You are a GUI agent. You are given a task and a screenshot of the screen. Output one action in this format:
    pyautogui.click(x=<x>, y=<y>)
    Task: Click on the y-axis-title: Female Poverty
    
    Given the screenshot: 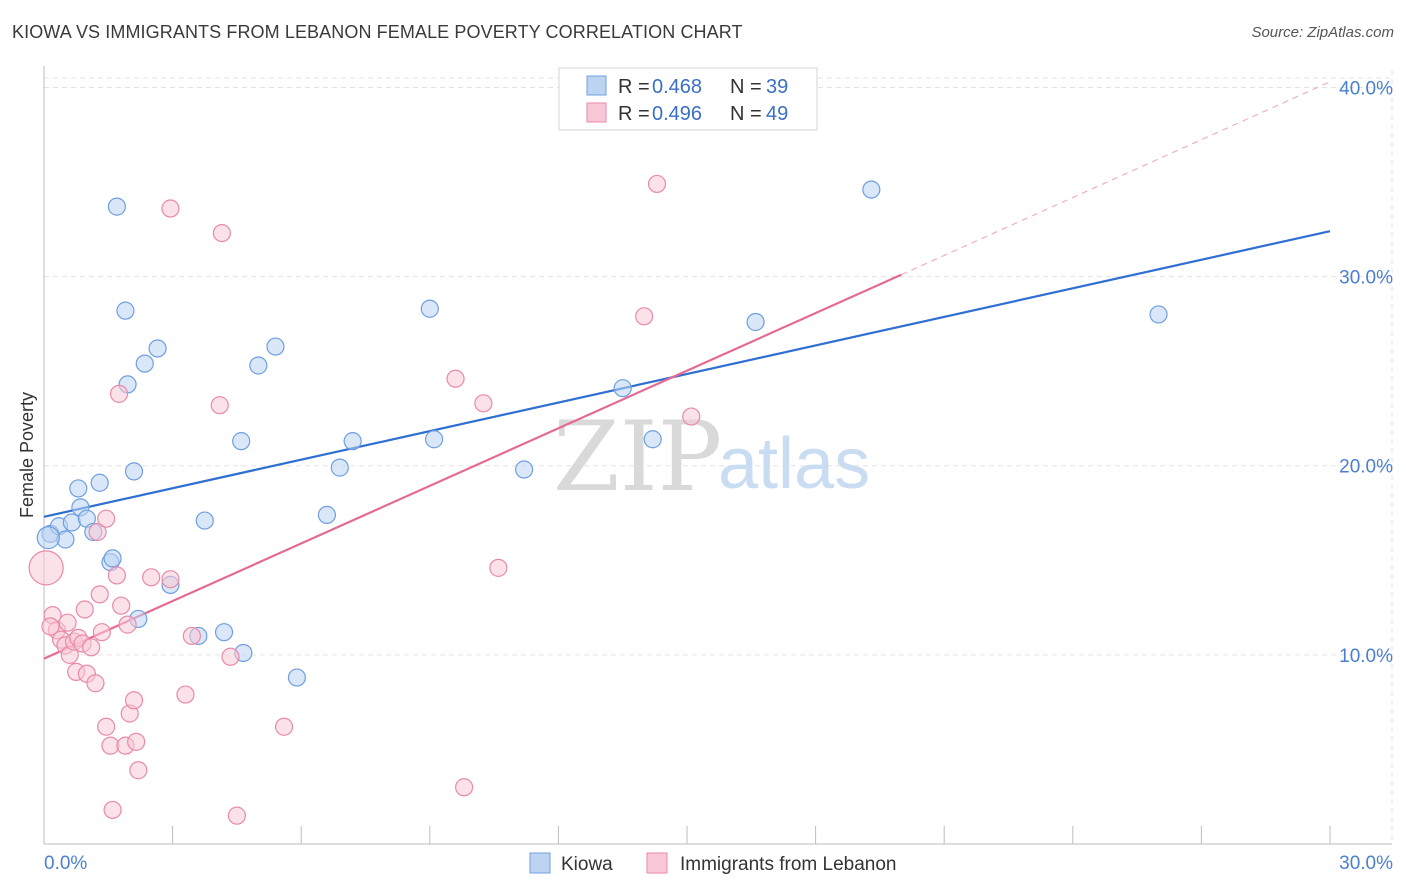 What is the action you would take?
    pyautogui.click(x=27, y=455)
    